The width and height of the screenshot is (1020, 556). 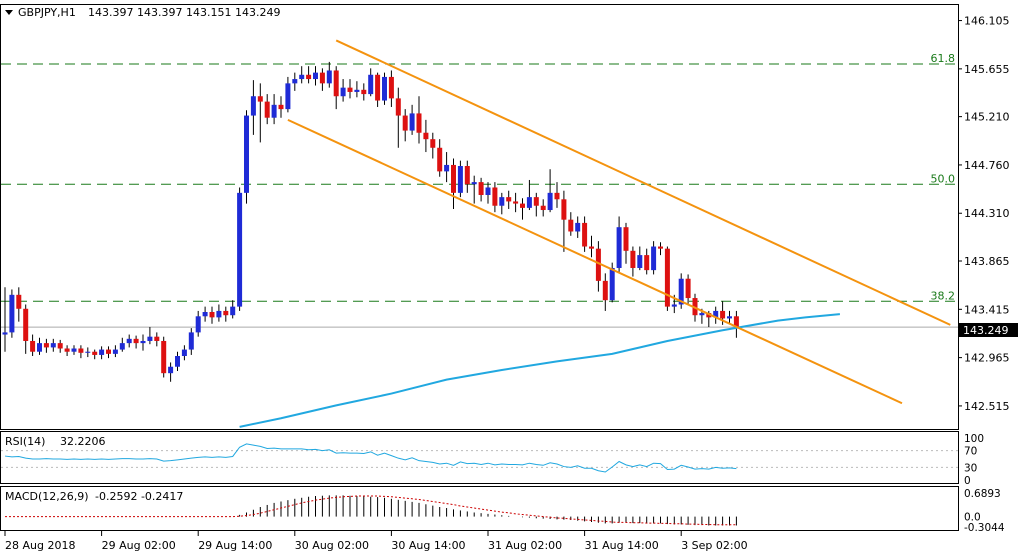 I want to click on price-tick-label: 144.760, so click(x=987, y=165).